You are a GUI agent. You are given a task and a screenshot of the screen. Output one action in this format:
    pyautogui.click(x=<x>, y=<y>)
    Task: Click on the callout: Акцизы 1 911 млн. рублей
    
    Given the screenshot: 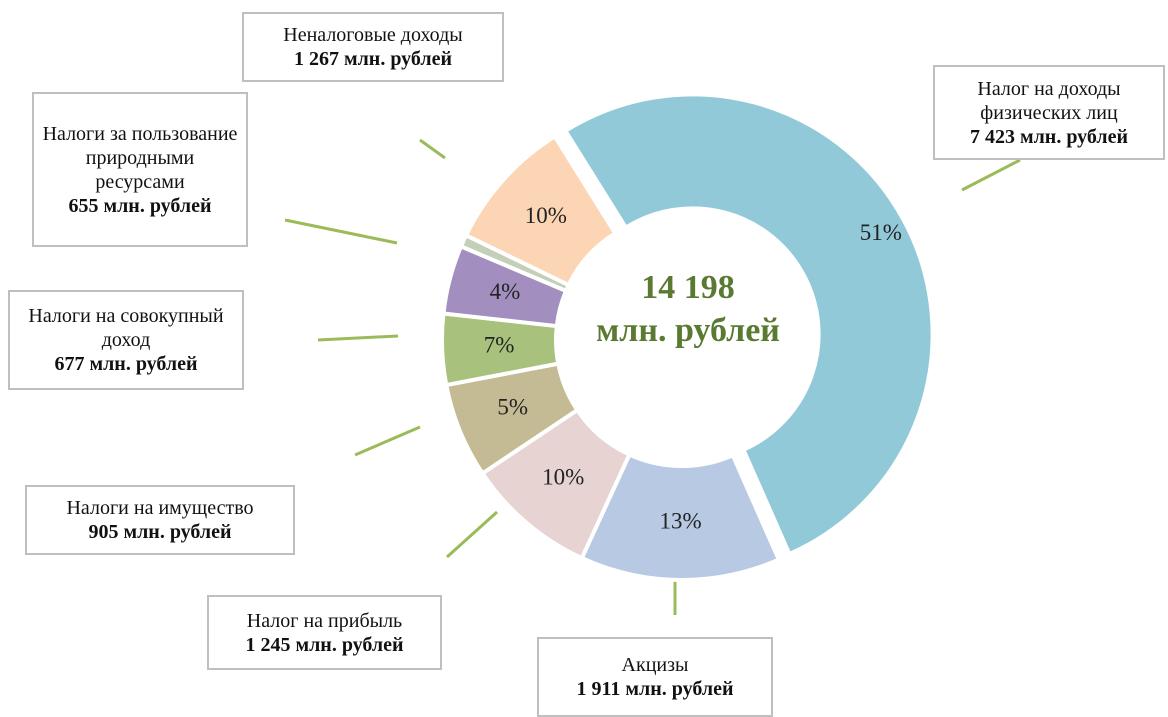 What is the action you would take?
    pyautogui.click(x=655, y=677)
    